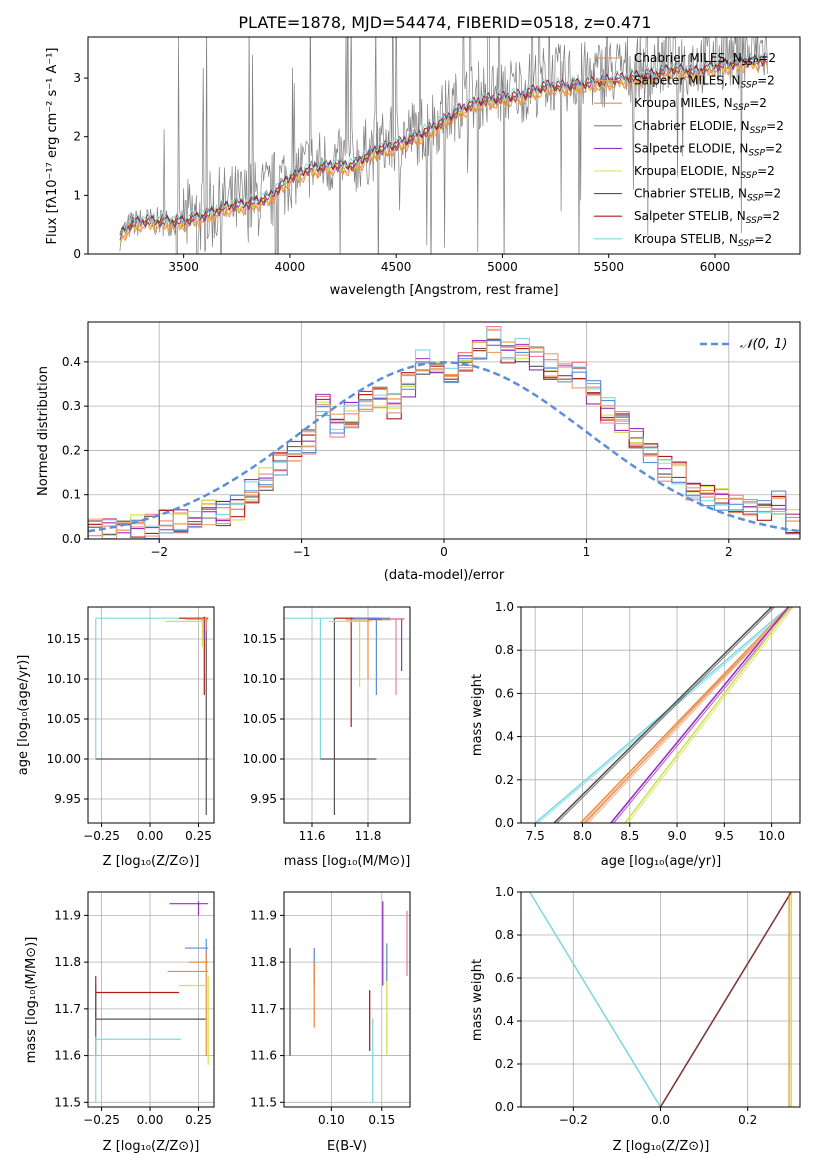  Describe the element at coordinates (661, 1146) in the screenshot. I see `mw-z-xlabel: Z [log₁₀(Z/Z⊙)]` at that location.